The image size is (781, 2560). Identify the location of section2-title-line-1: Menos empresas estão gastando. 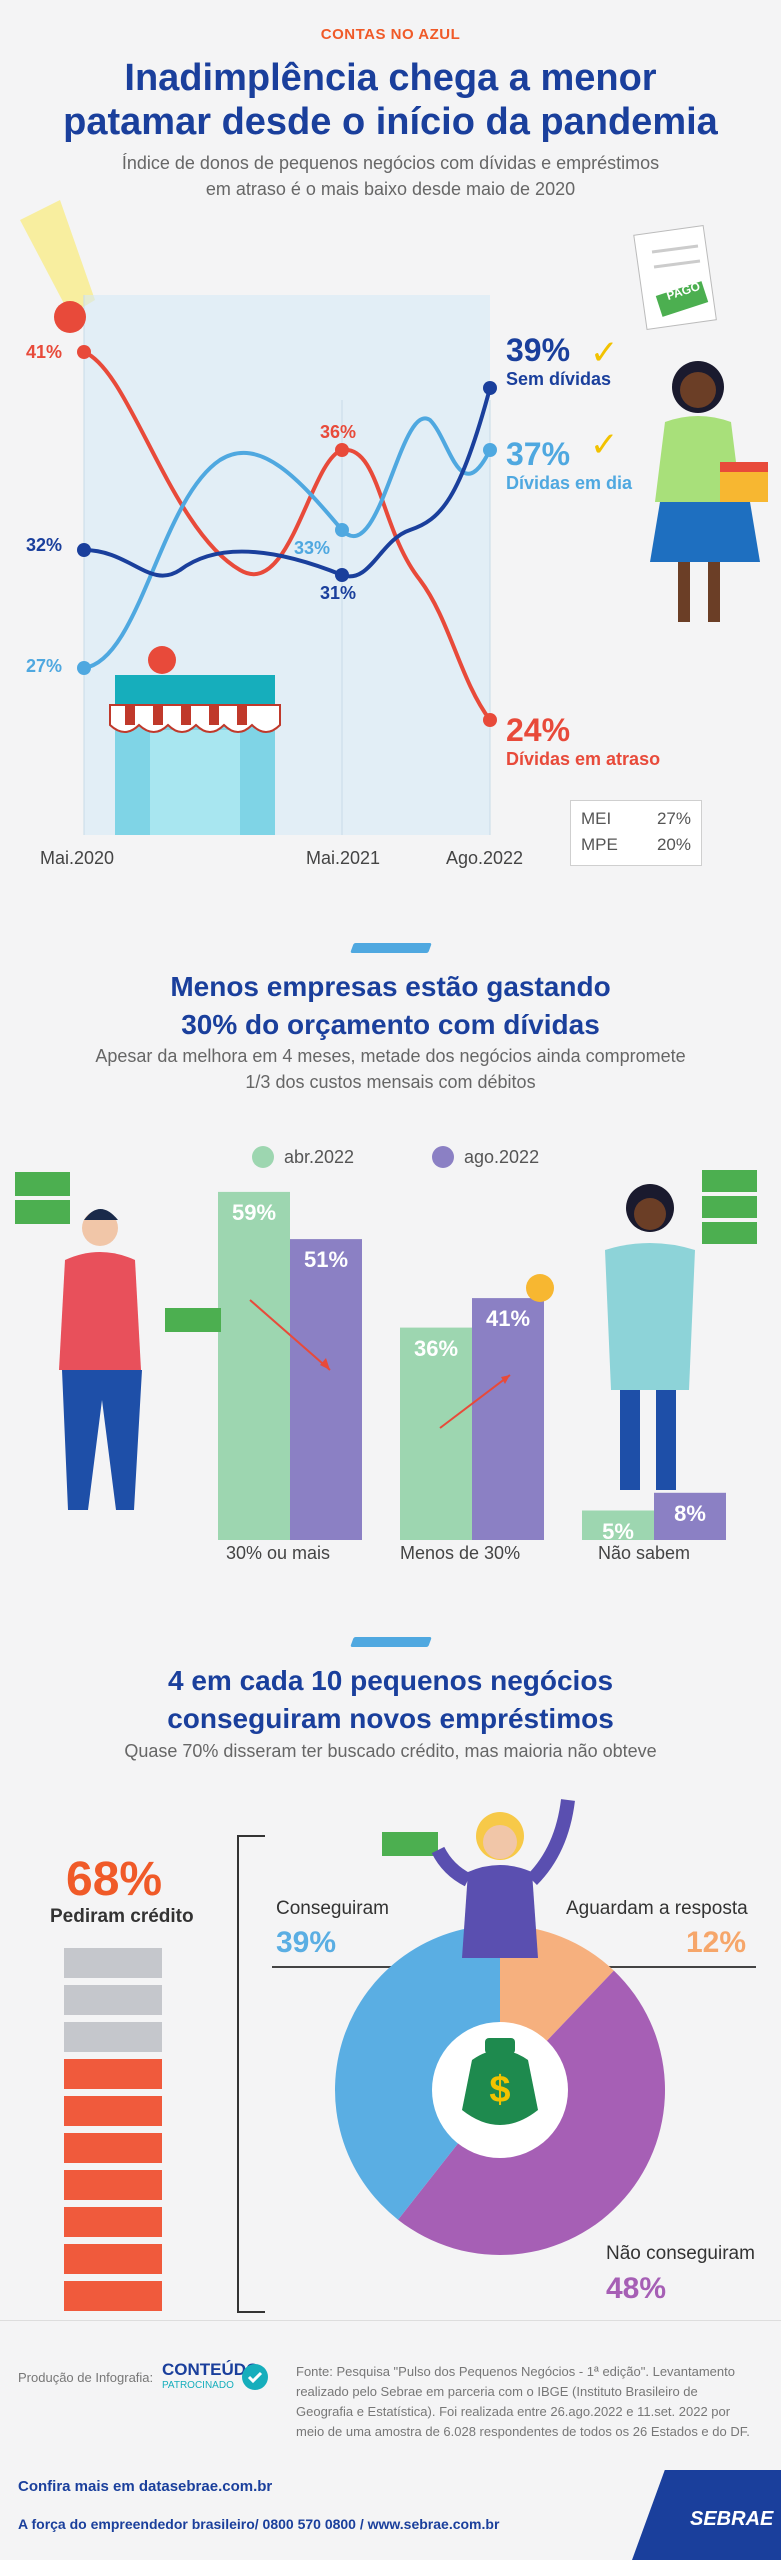
(390, 986).